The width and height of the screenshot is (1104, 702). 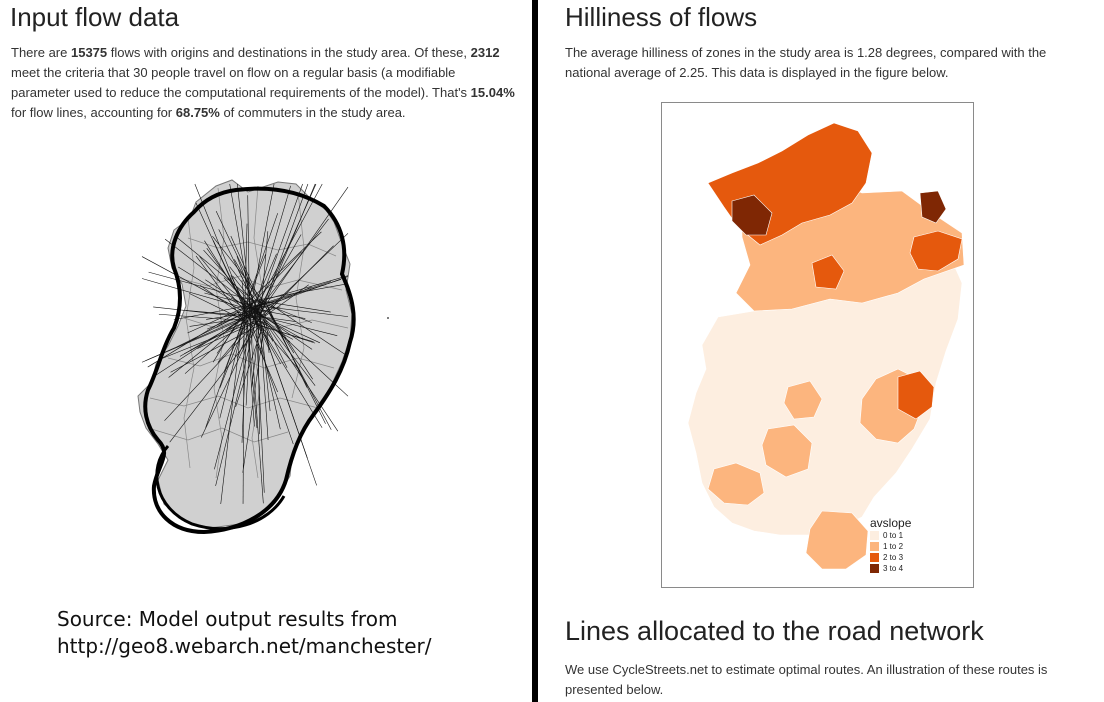 What do you see at coordinates (893, 535) in the screenshot?
I see `legend-label: 0 to 1` at bounding box center [893, 535].